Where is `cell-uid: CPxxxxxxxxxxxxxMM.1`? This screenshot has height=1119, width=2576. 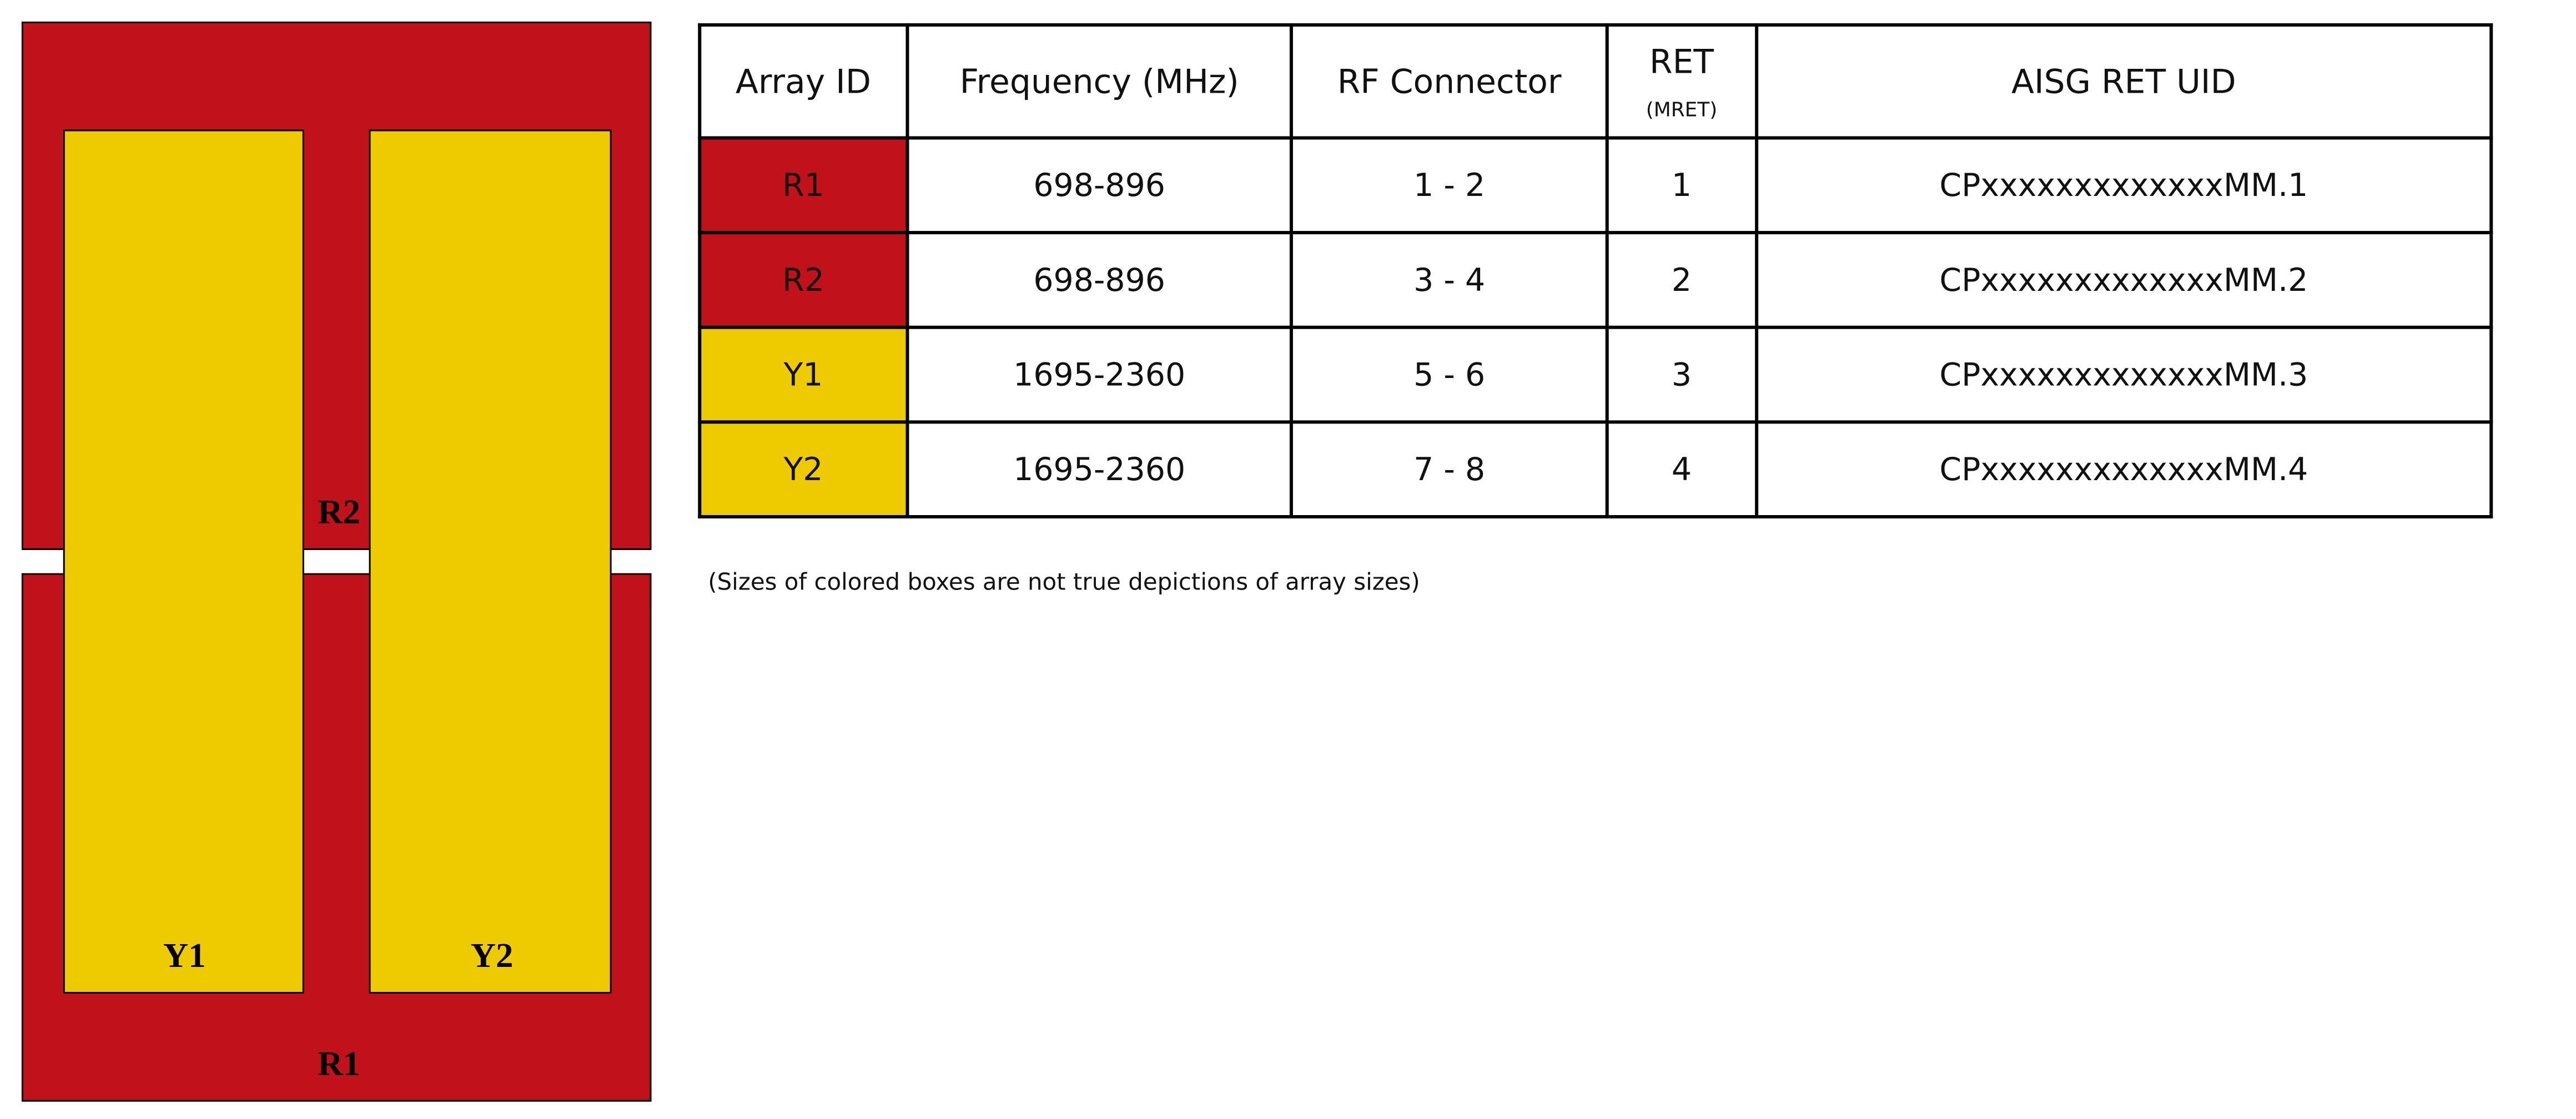 cell-uid: CPxxxxxxxxxxxxxMM.1 is located at coordinates (2123, 186).